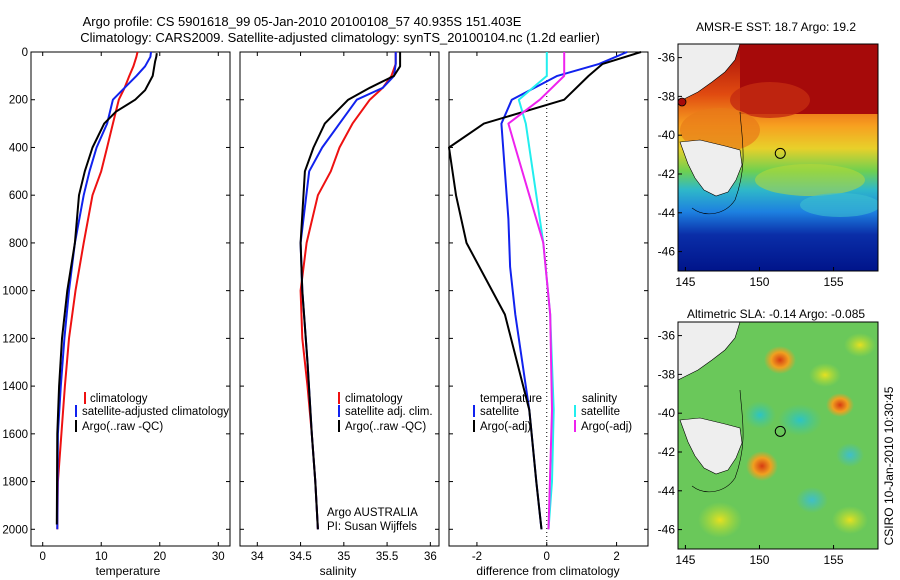  I want to click on legend-label-climatology: climatology, so click(119, 399).